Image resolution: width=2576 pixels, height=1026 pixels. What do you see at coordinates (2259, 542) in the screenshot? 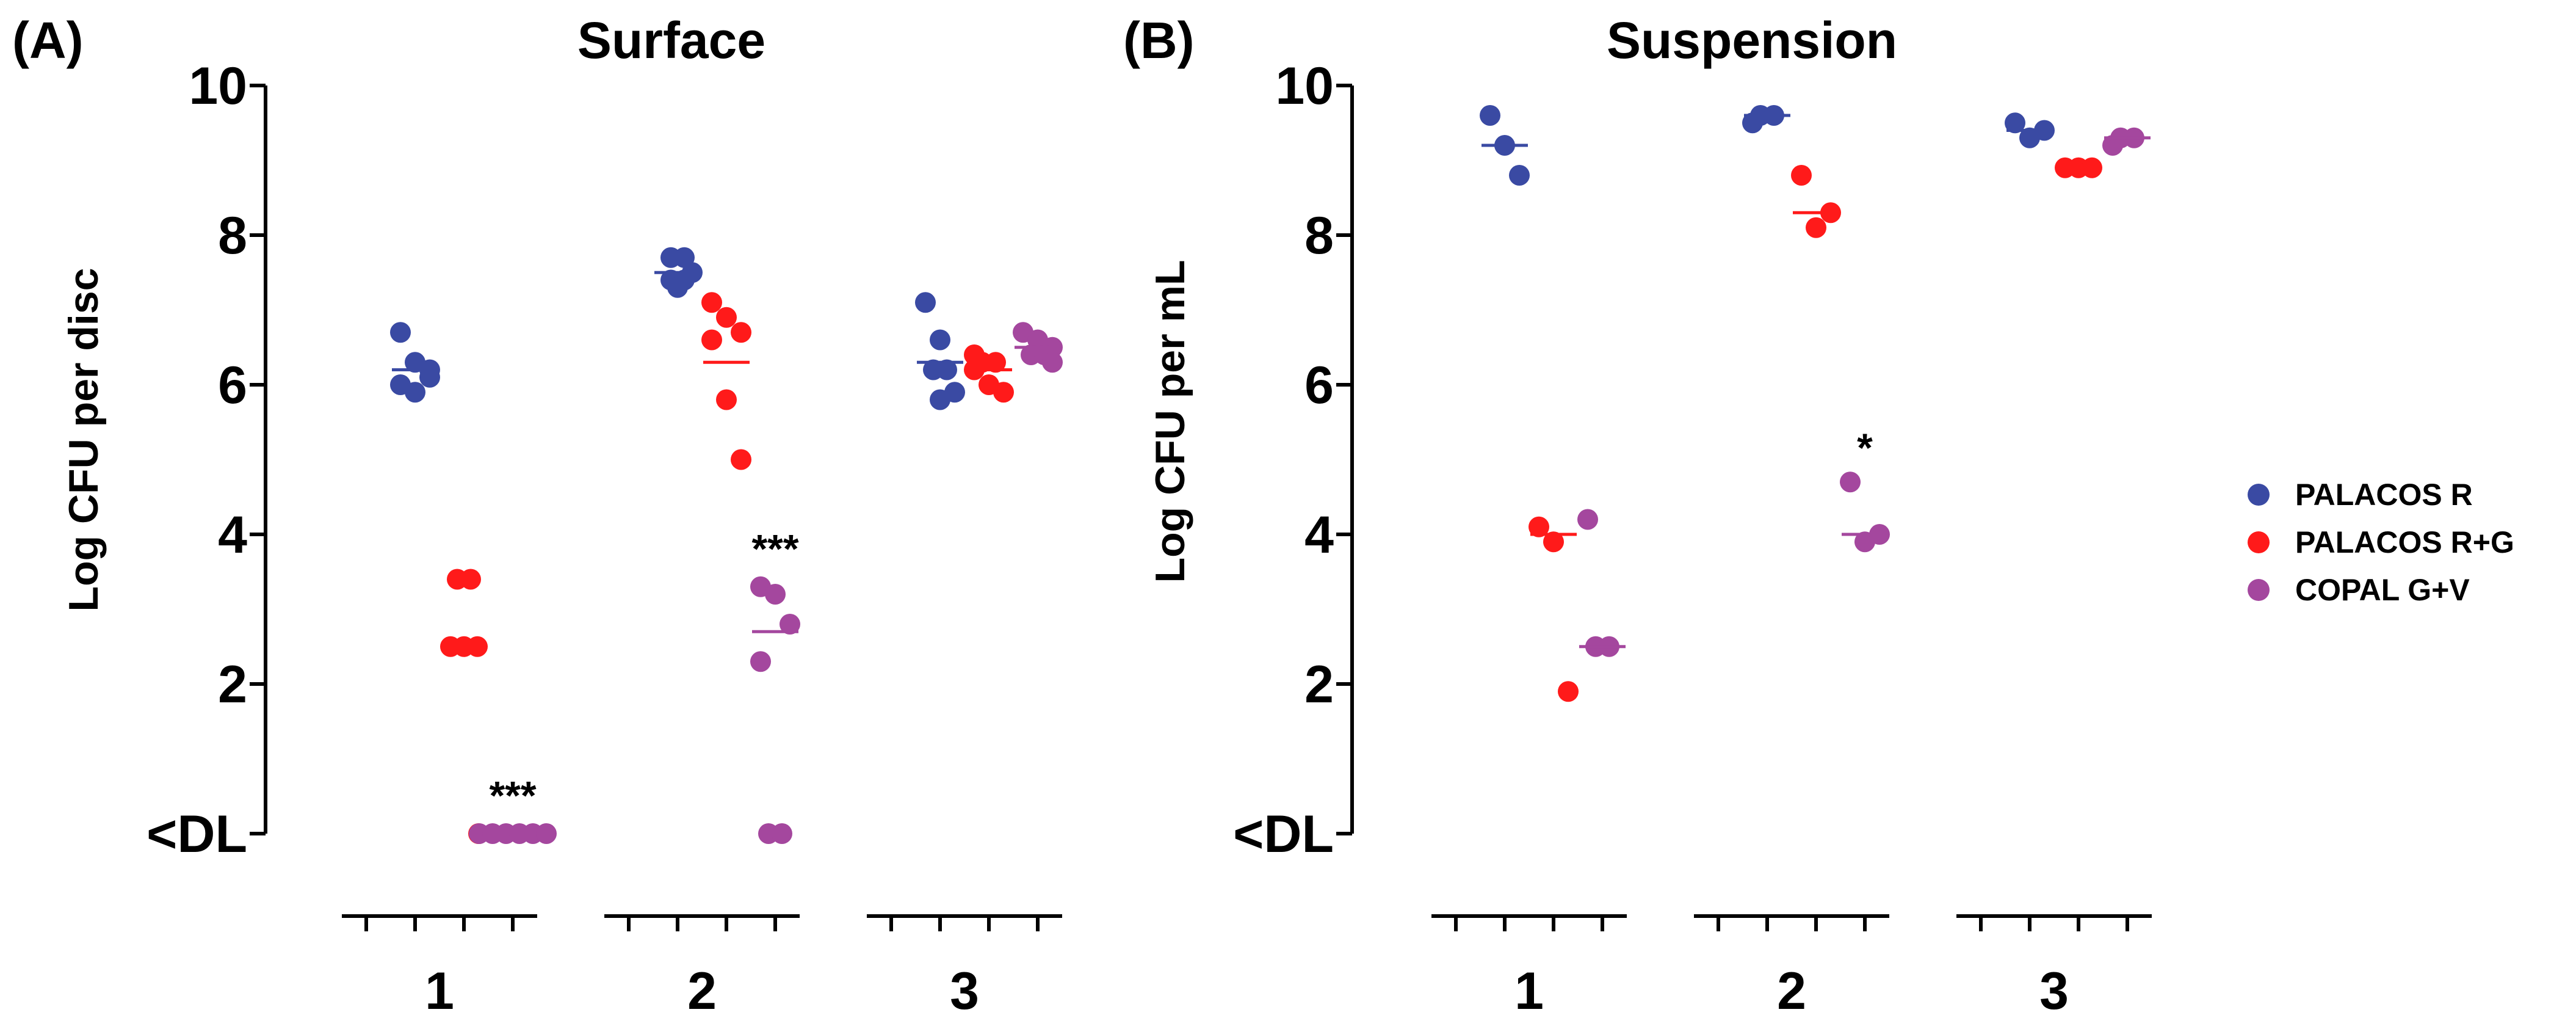
I see `legend-marker-palacos-rg` at bounding box center [2259, 542].